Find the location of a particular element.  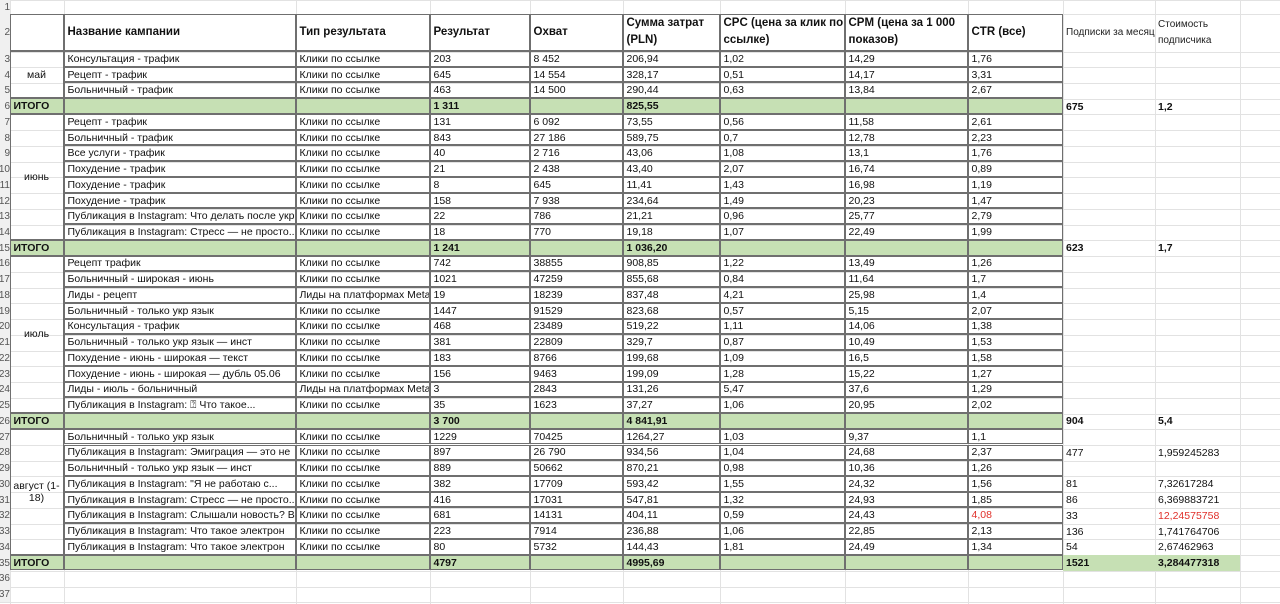

cell: 1229 is located at coordinates (479, 436).